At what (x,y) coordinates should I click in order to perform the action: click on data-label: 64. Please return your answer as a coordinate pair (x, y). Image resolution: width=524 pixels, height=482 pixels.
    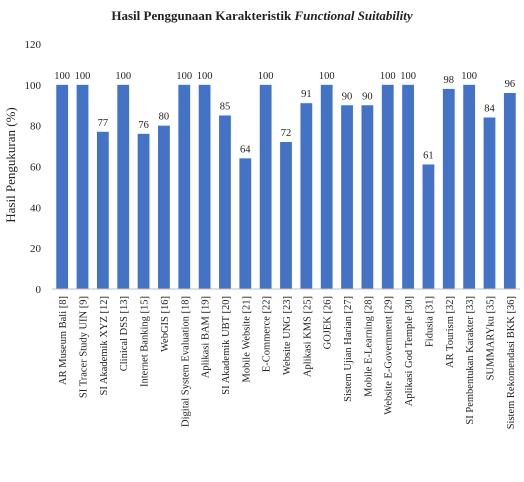
    Looking at the image, I should click on (245, 149).